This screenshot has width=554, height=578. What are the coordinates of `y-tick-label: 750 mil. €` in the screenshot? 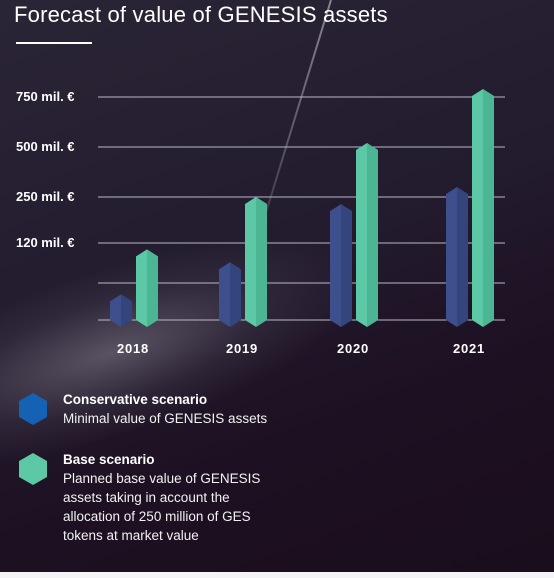 It's located at (45, 96).